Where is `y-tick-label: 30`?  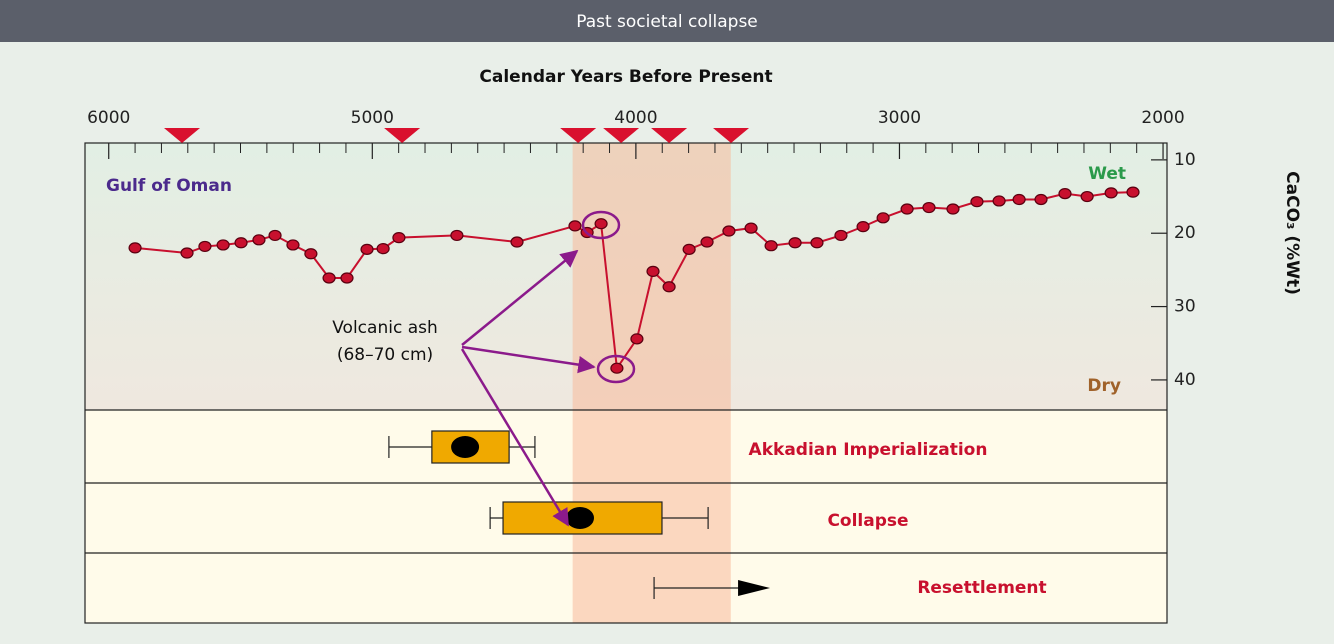 y-tick-label: 30 is located at coordinates (1185, 307).